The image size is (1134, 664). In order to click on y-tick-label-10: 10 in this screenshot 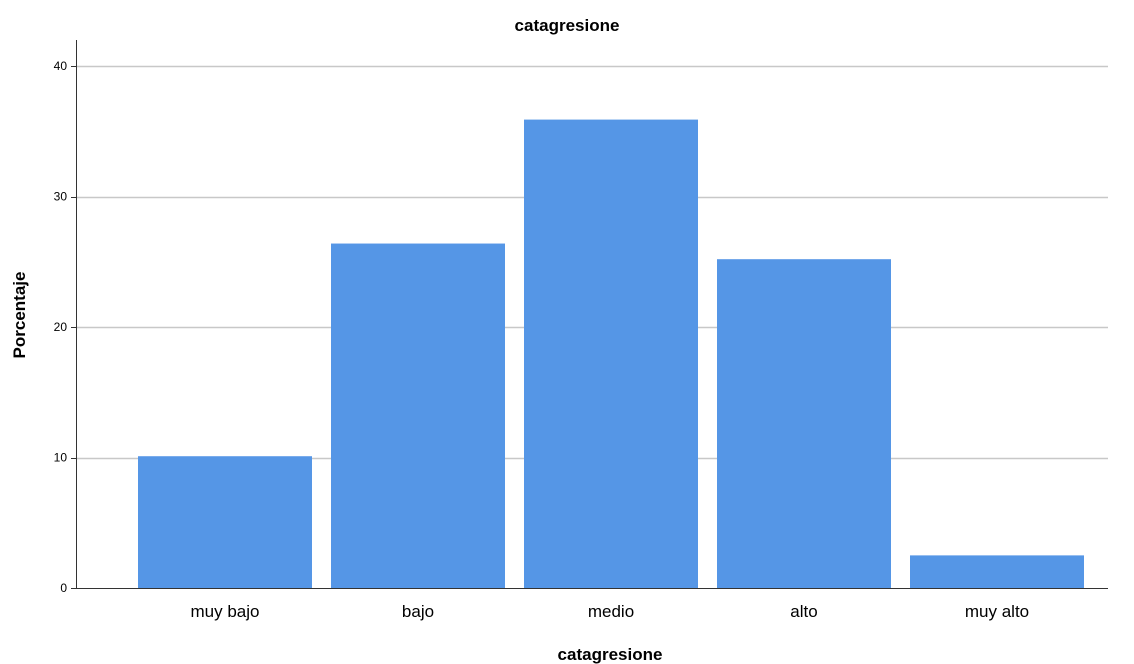, I will do `click(61, 458)`.